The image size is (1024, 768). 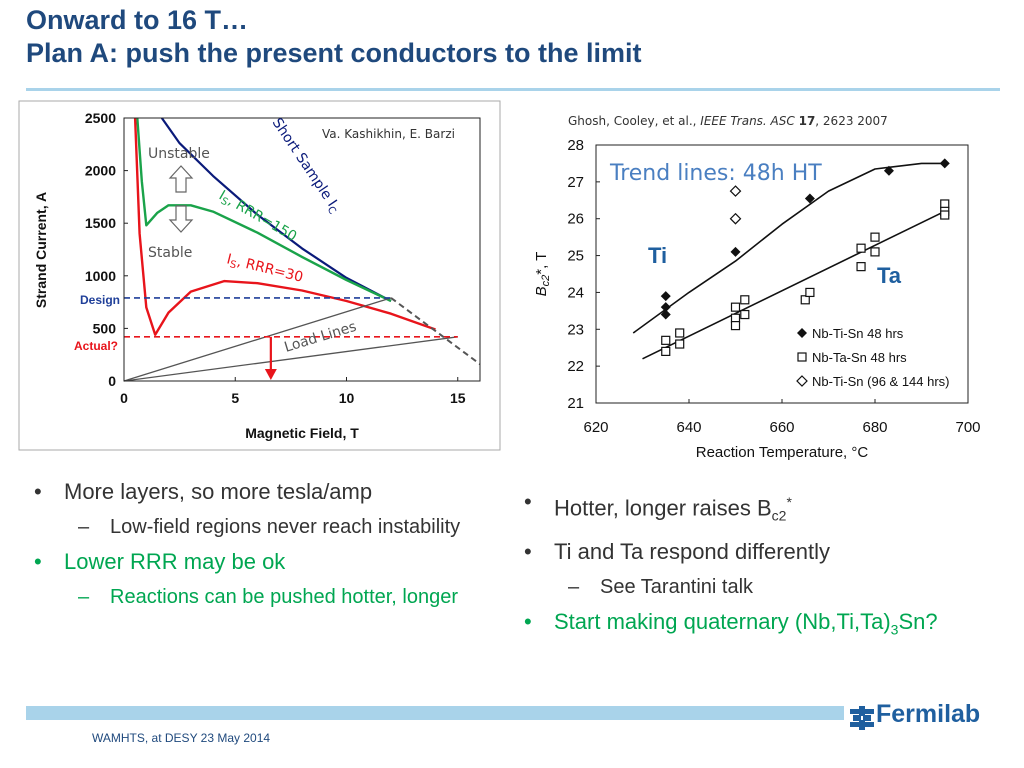 I want to click on fermilab-logo-icon, so click(x=862, y=718).